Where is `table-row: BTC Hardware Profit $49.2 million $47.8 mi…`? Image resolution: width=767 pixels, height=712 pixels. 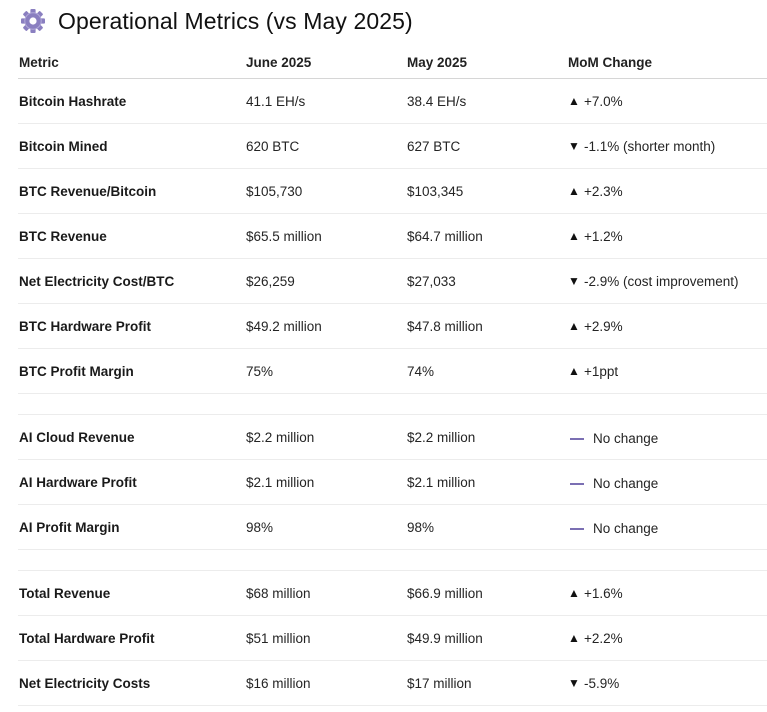 table-row: BTC Hardware Profit $49.2 million $47.8 mi… is located at coordinates (392, 326).